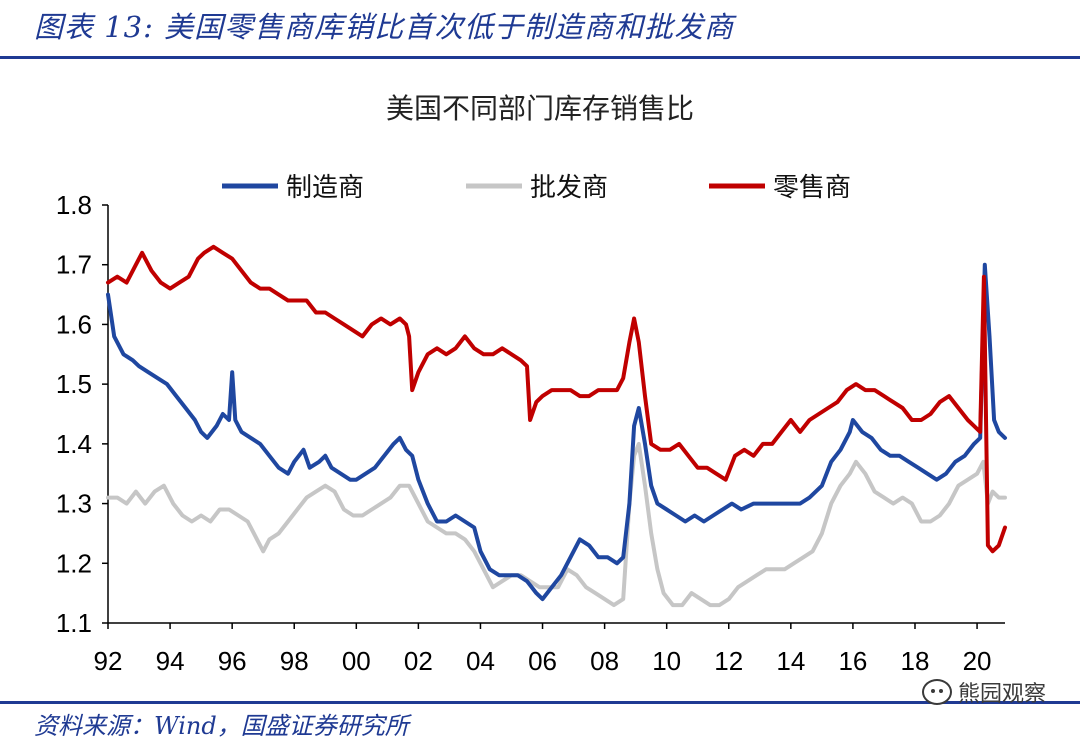  What do you see at coordinates (977, 661) in the screenshot?
I see `x-tick-label: 20` at bounding box center [977, 661].